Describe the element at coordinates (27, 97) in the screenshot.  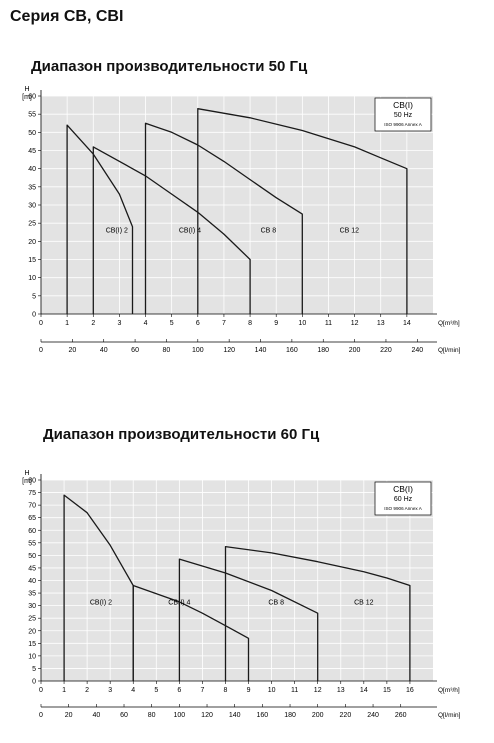
I see `y-axis-unit: [m]` at that location.